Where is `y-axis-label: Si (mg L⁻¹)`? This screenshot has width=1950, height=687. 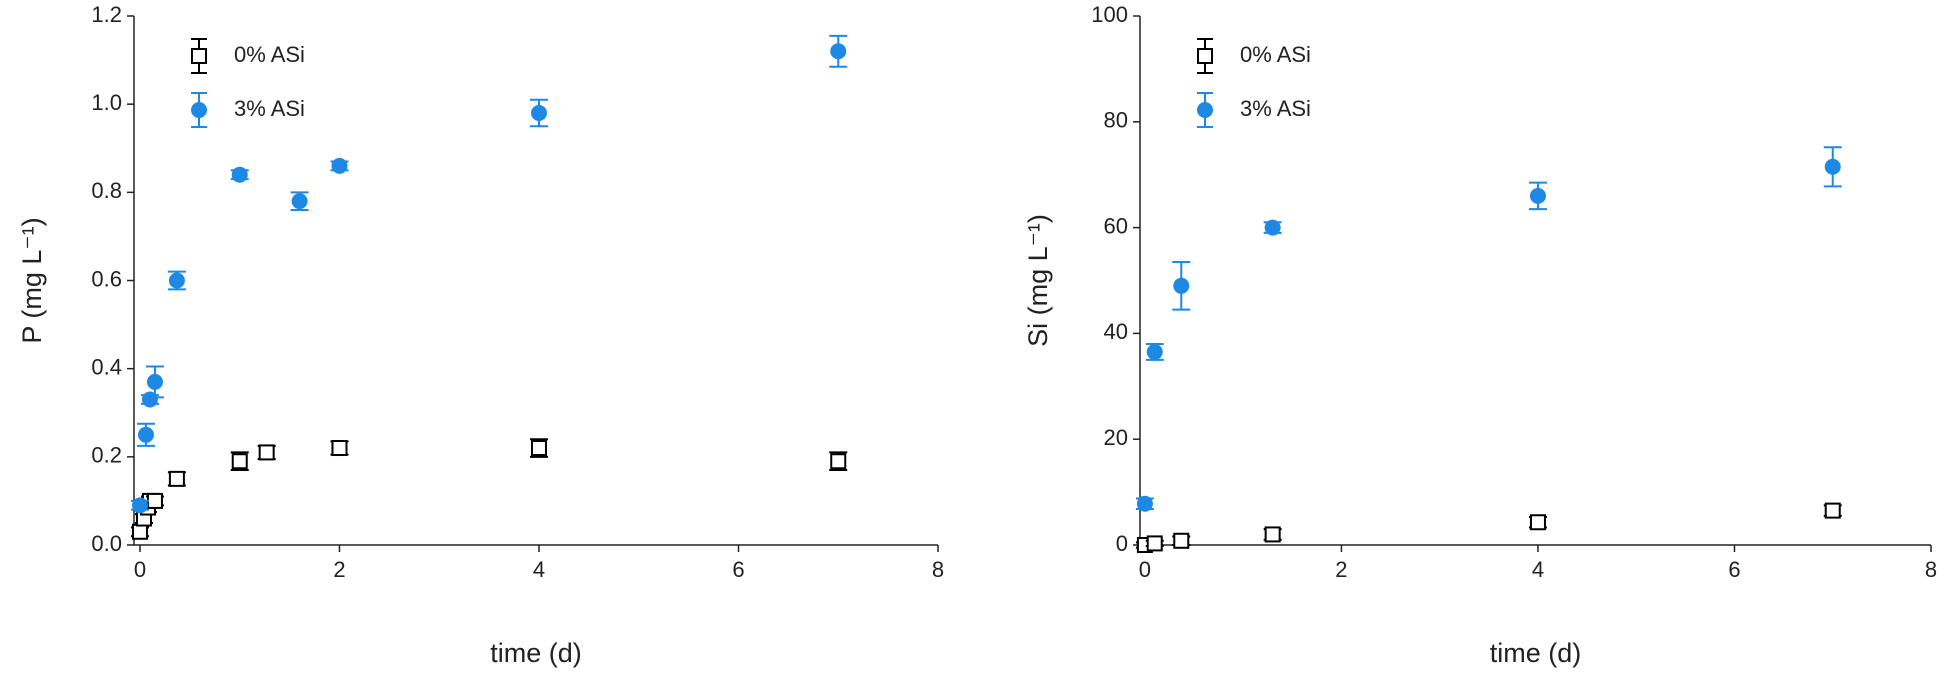
y-axis-label: Si (mg L⁻¹) is located at coordinates (1038, 280).